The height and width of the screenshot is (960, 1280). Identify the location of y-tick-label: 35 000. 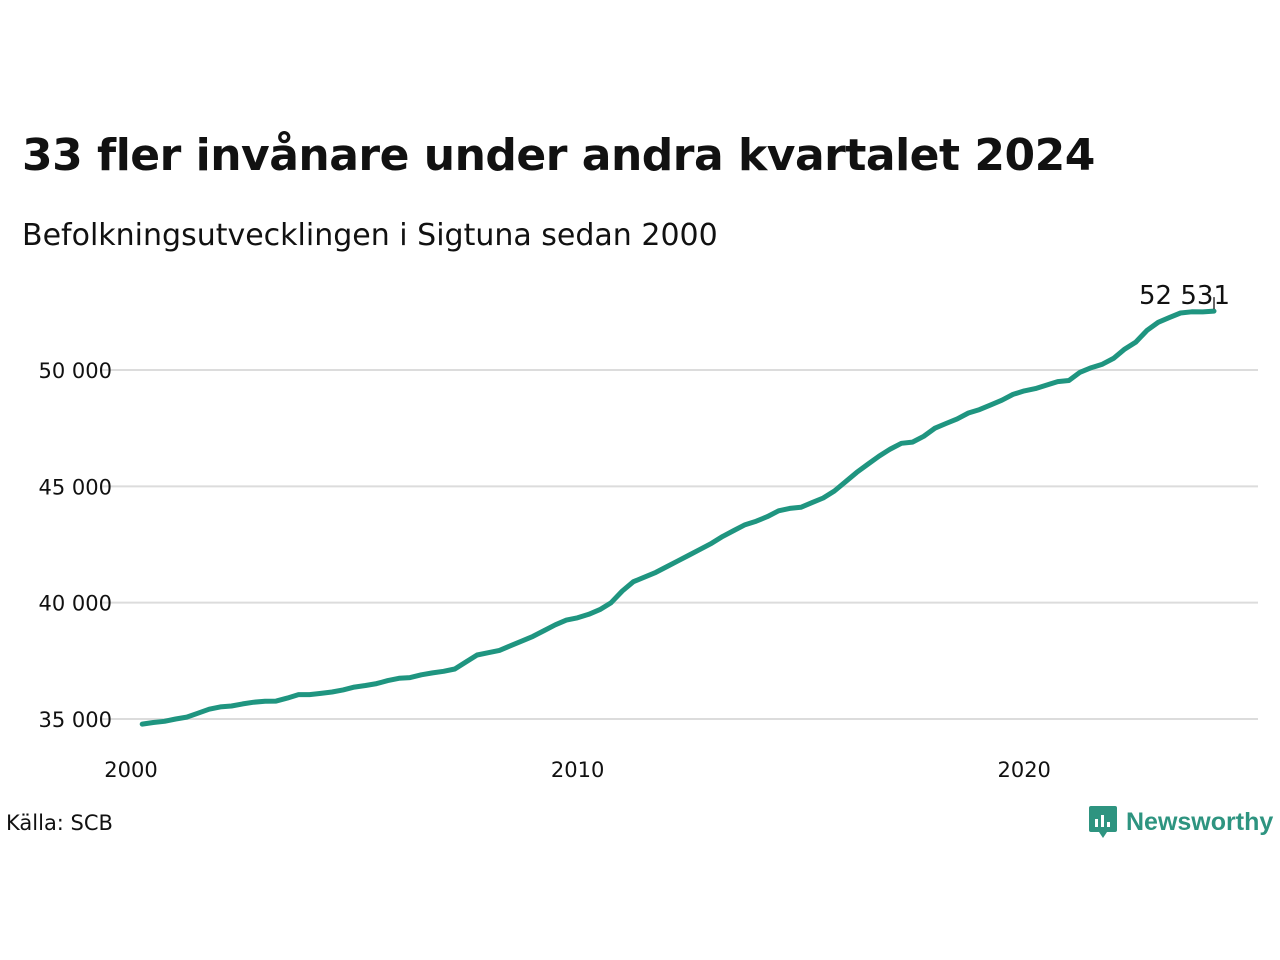
(75, 720).